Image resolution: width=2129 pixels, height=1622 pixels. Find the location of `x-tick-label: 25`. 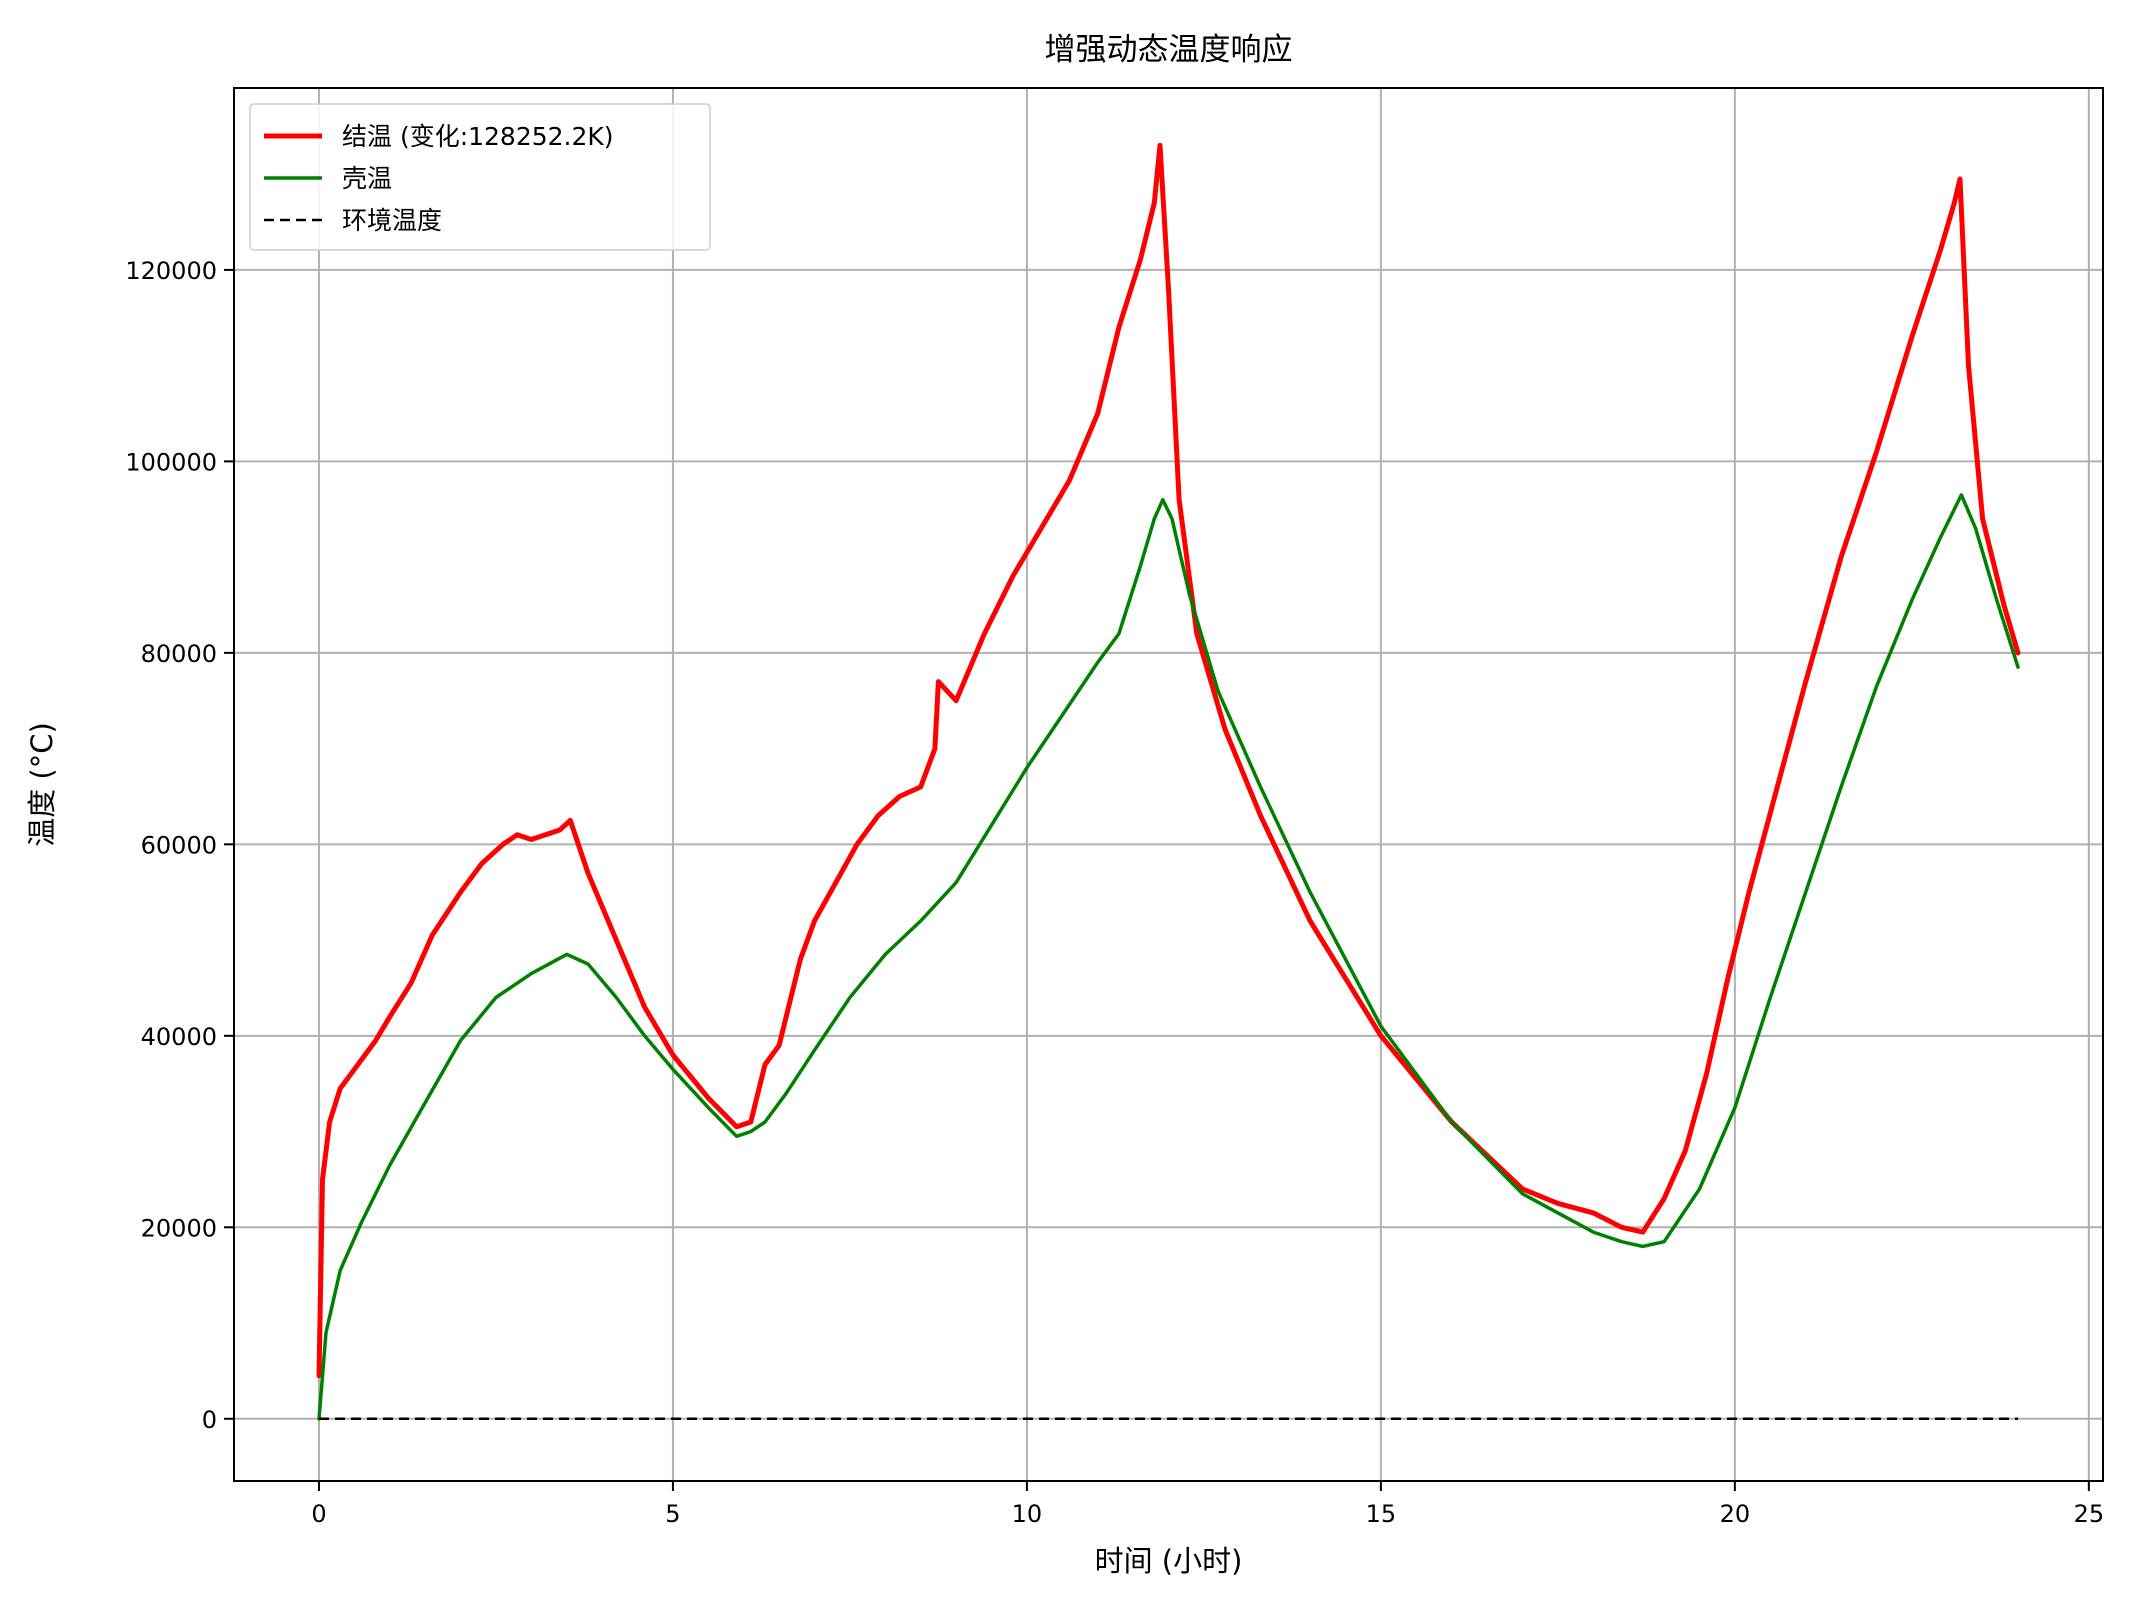

x-tick-label: 25 is located at coordinates (2089, 1514).